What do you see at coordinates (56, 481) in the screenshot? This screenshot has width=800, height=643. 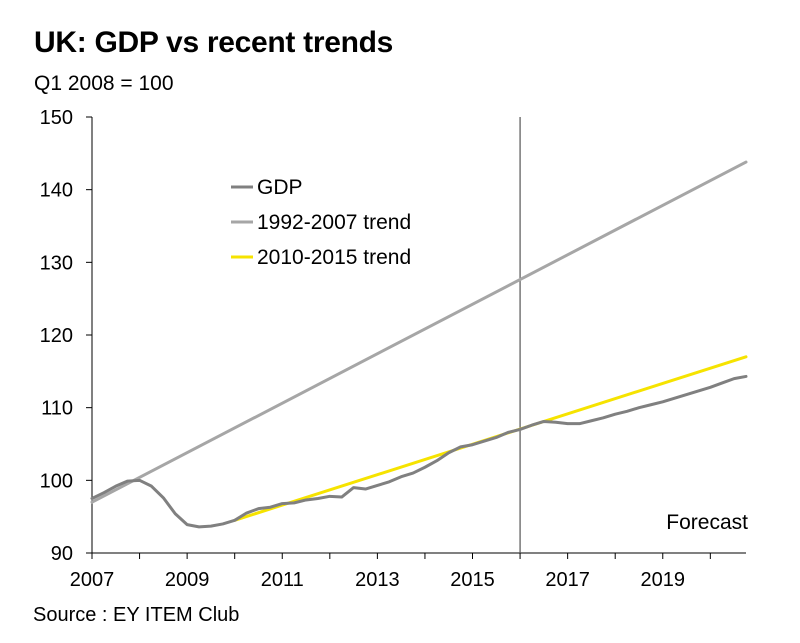 I see `y-tick-label: 100` at bounding box center [56, 481].